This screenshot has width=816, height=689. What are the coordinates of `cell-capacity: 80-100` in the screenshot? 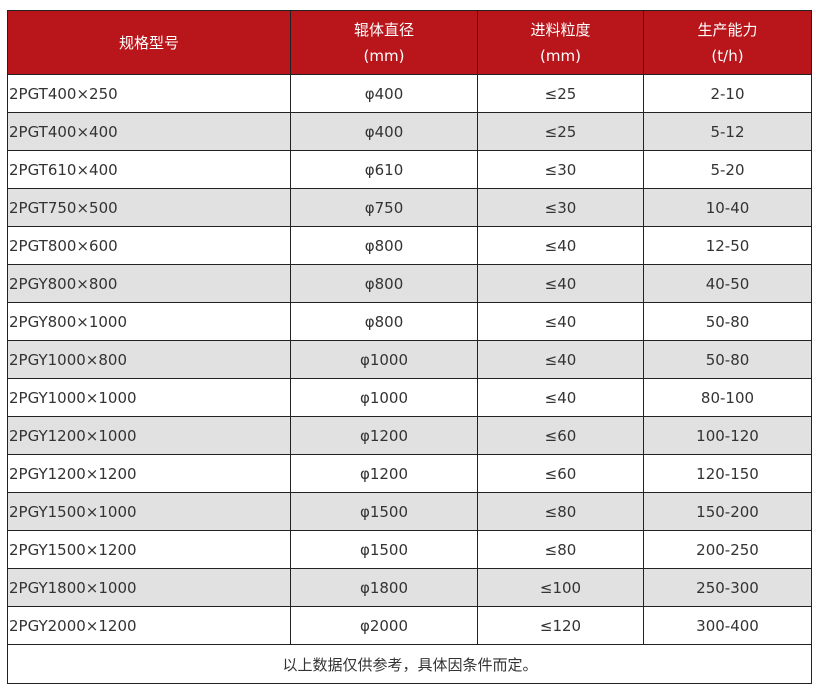 It's located at (727, 397).